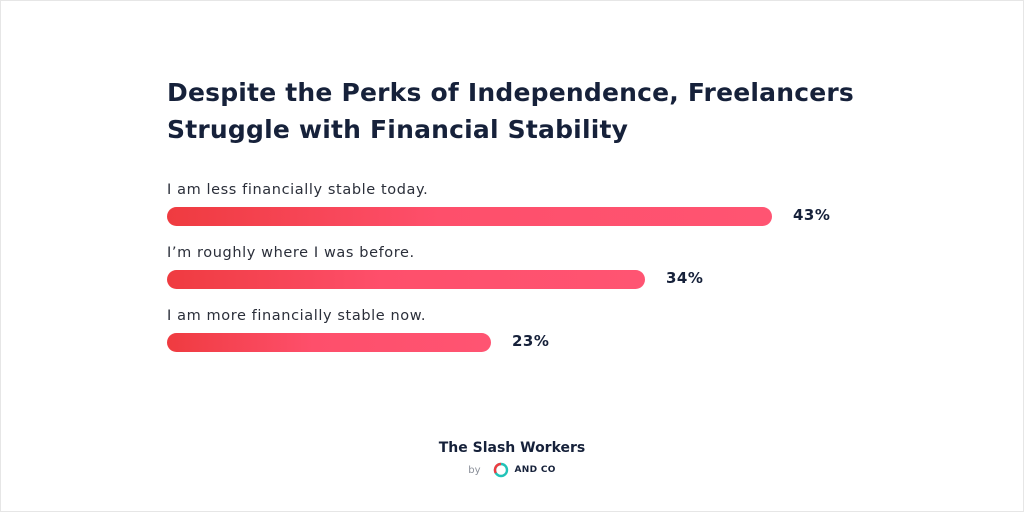 The width and height of the screenshot is (1024, 512). I want to click on footer-attribution: by AND CO, so click(512, 470).